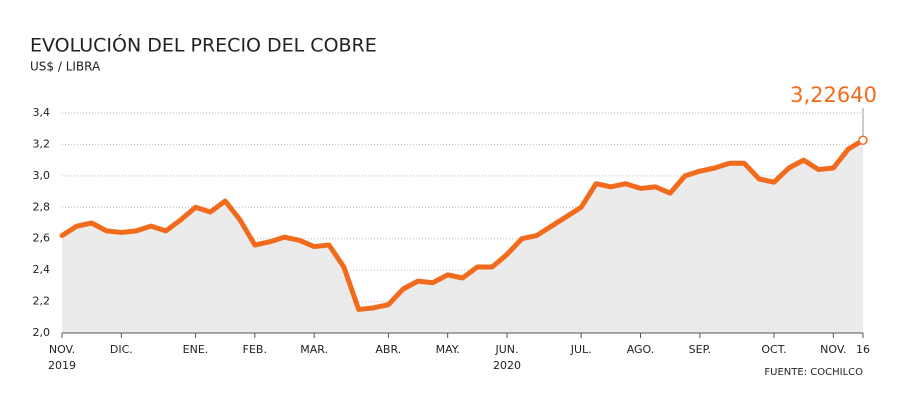  Describe the element at coordinates (773, 349) in the screenshot. I see `x-tick-label: OCT.` at that location.